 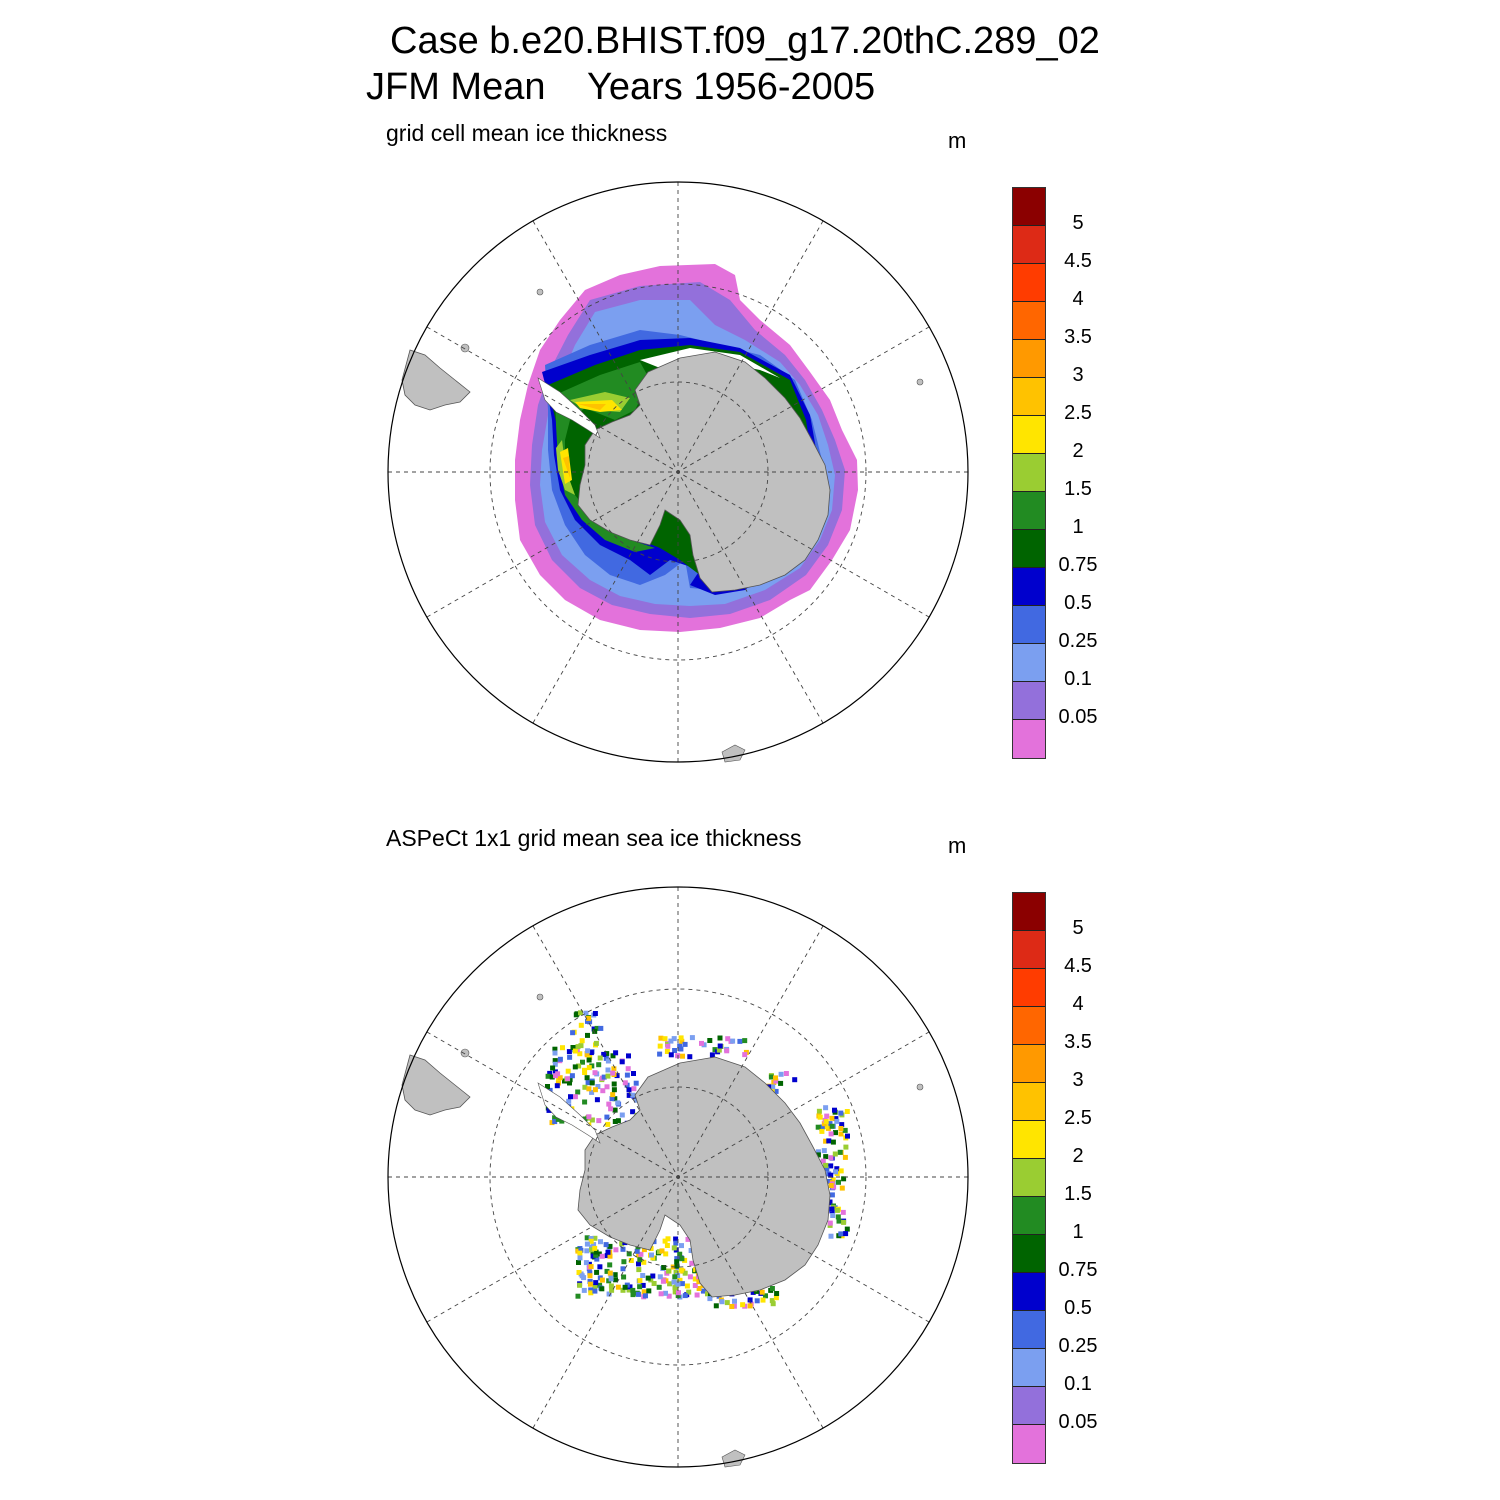 I want to click on panel1-colorbar, so click(x=1029, y=473).